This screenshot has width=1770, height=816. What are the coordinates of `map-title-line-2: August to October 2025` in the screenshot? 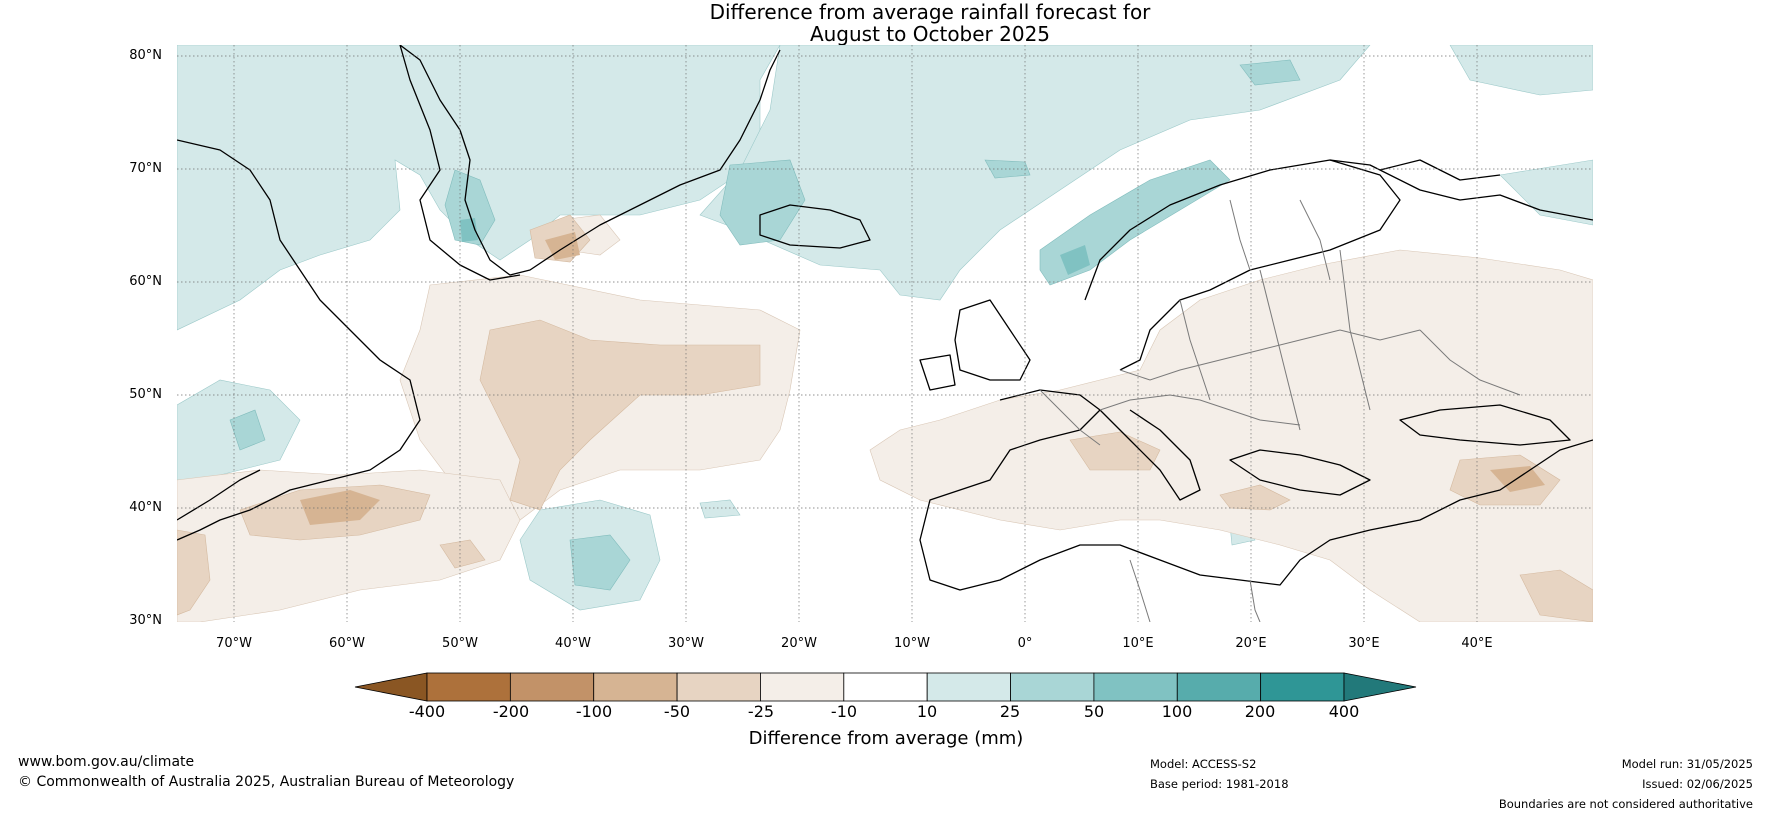 It's located at (930, 34).